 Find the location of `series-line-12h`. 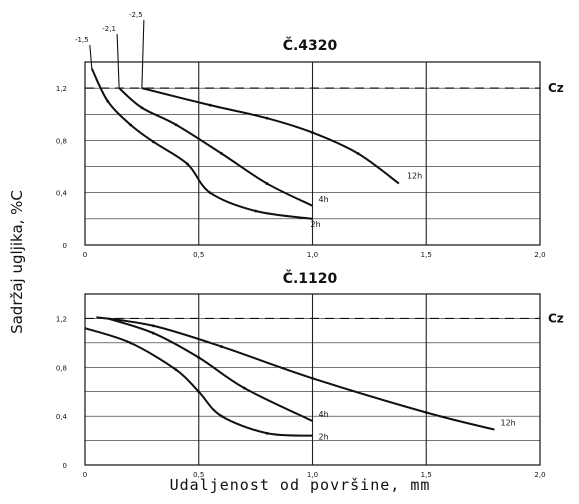

series-line-12h is located at coordinates (270, 136).